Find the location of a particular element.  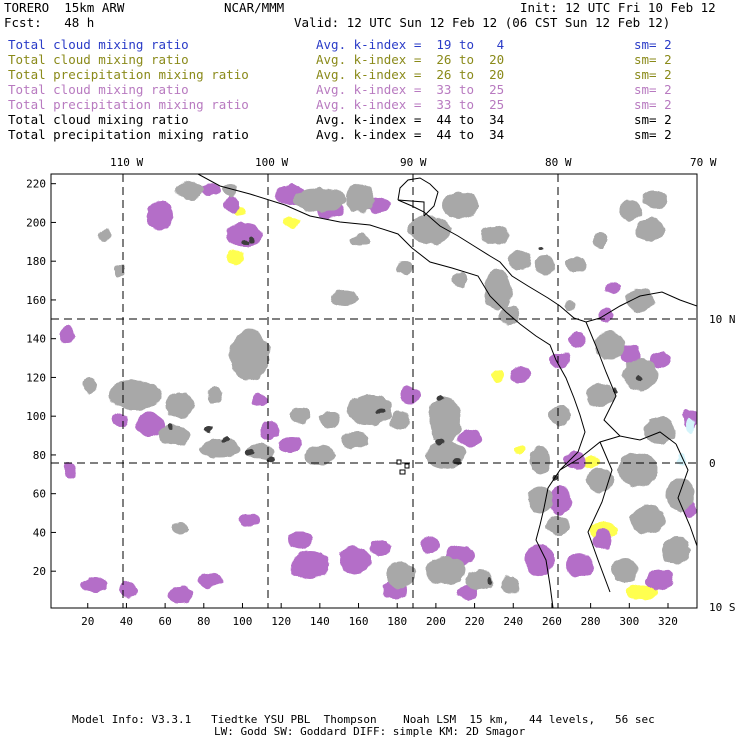

border-peru-colombia is located at coordinates (600, 517).